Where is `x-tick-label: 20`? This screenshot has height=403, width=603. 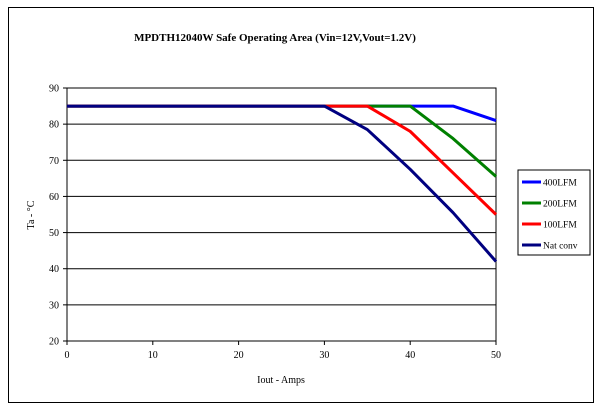 x-tick-label: 20 is located at coordinates (239, 355).